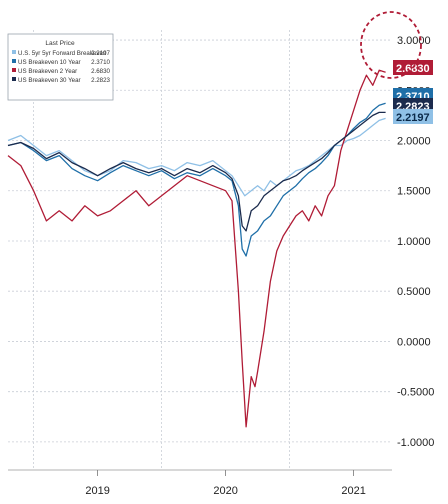  What do you see at coordinates (100, 71) in the screenshot?
I see `legend-entry-value: 2.6830` at bounding box center [100, 71].